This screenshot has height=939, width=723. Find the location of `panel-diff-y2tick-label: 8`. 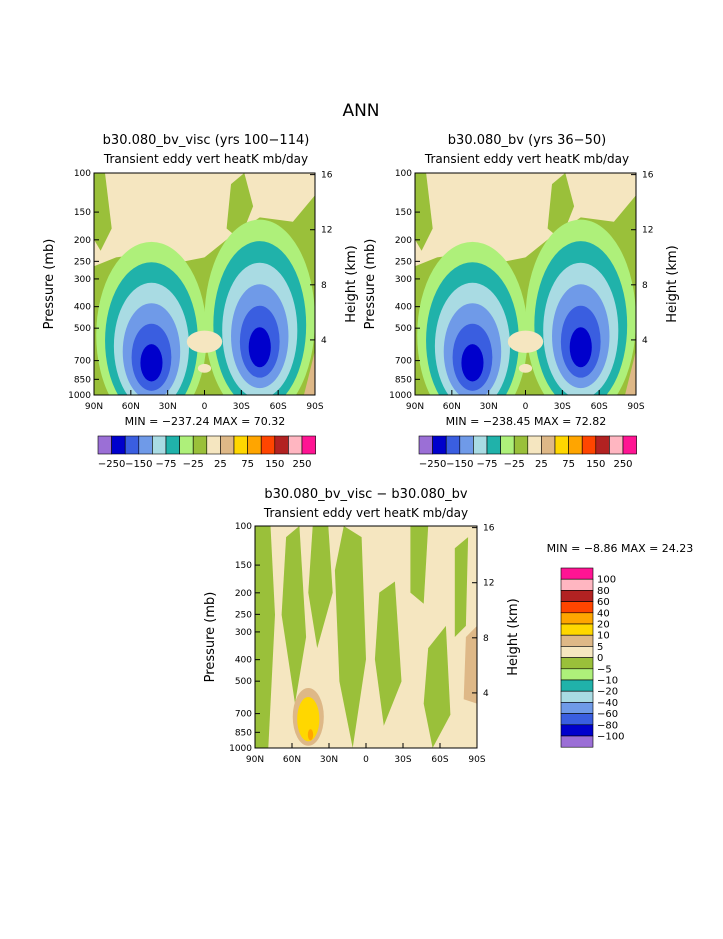

panel-diff-y2tick-label: 8 is located at coordinates (486, 639).